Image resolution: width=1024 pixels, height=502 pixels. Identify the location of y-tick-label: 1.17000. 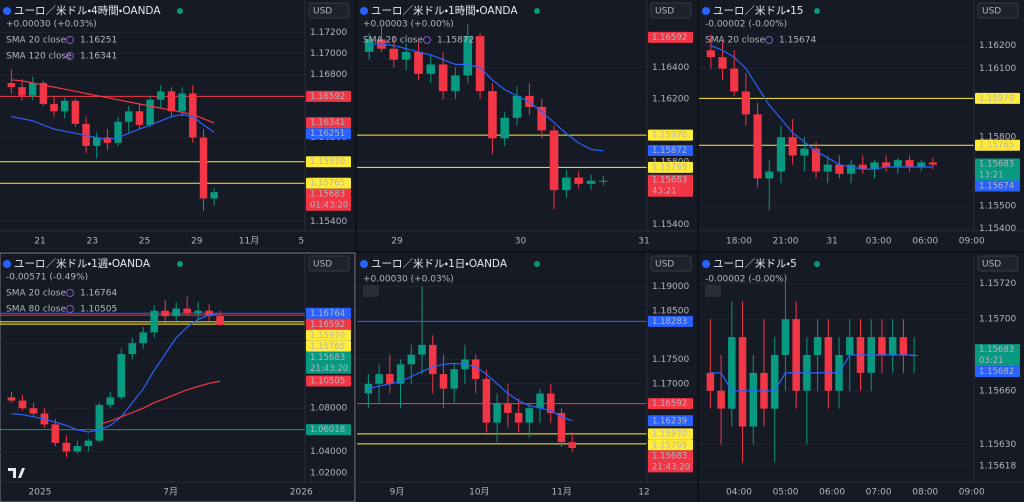
(328, 54).